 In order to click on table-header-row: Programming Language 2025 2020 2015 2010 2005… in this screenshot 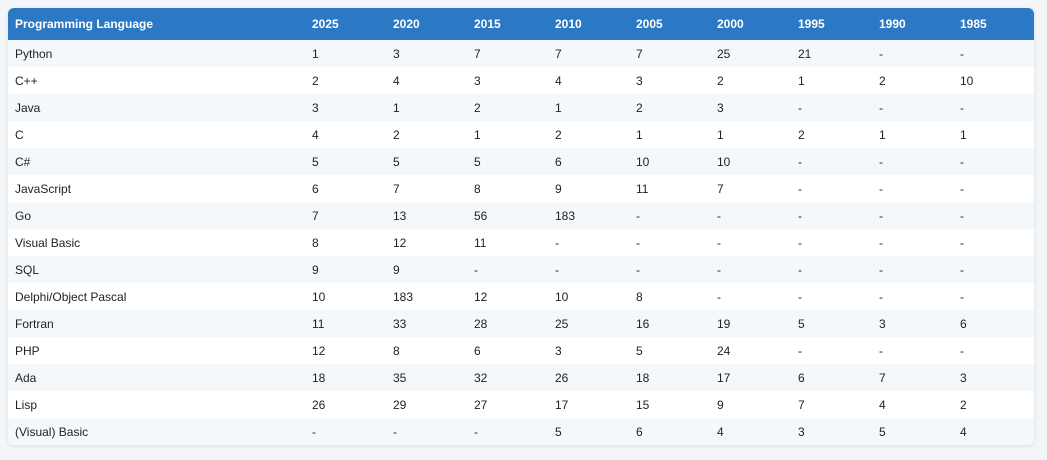, I will do `click(521, 24)`.